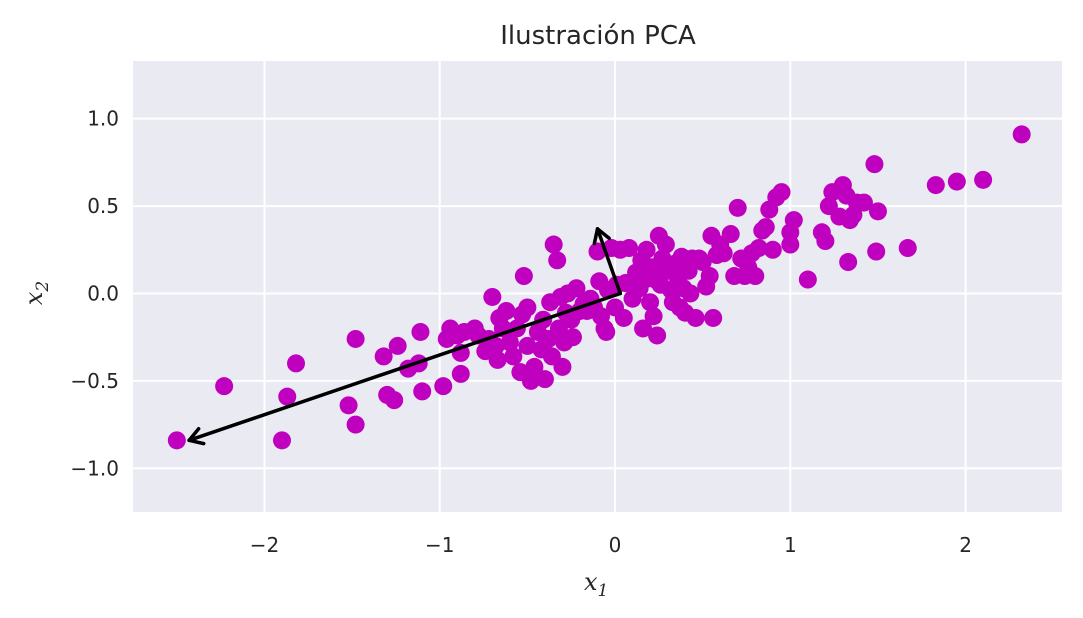  I want to click on y-tick-label: −1.0, so click(94, 468).